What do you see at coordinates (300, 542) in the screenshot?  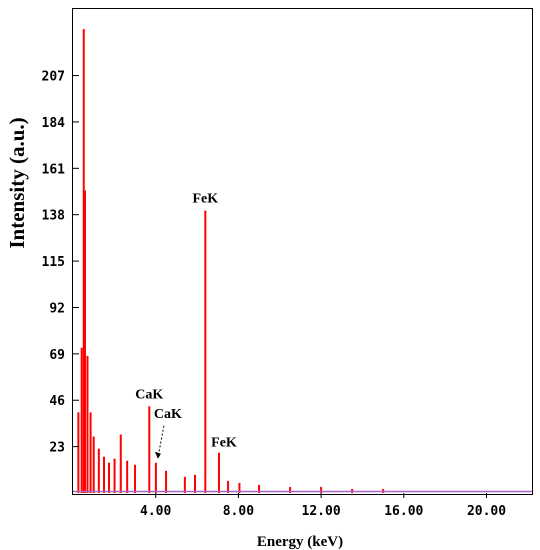 I see `x-axis-label: Energy (keV)` at bounding box center [300, 542].